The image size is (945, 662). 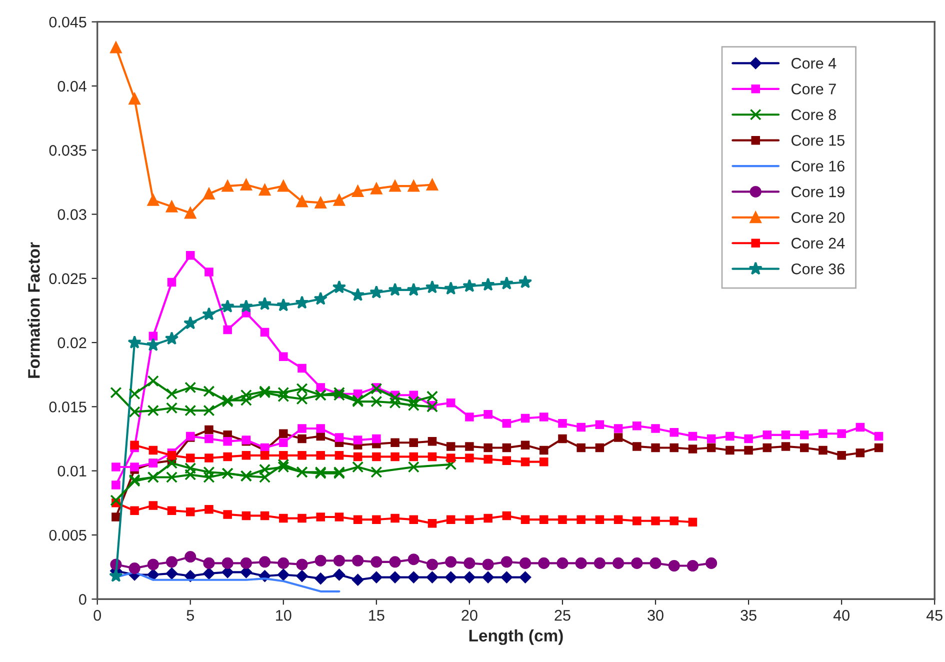 I want to click on x-tick-label: 45, so click(x=934, y=615).